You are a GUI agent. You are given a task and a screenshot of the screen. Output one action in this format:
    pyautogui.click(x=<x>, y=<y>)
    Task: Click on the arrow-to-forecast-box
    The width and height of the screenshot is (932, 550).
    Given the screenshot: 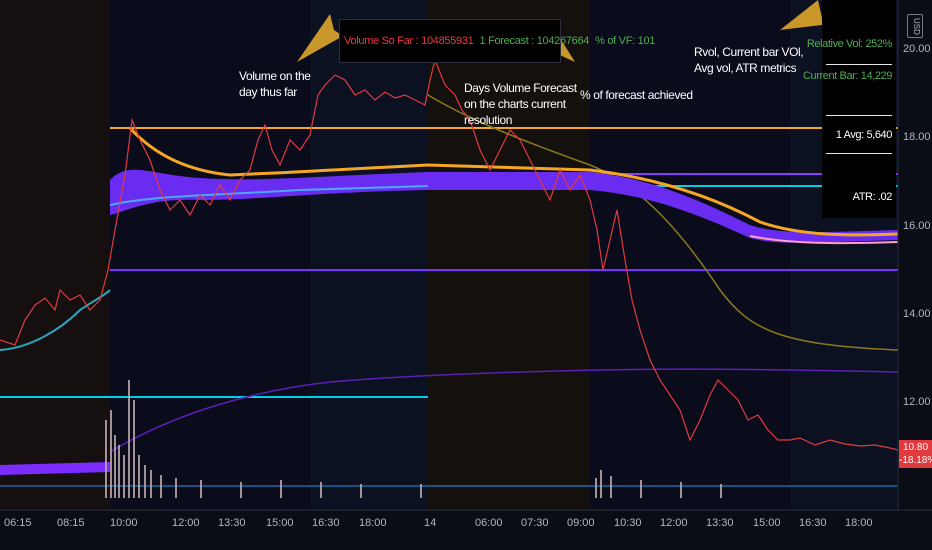 What is the action you would take?
    pyautogui.click(x=320, y=38)
    